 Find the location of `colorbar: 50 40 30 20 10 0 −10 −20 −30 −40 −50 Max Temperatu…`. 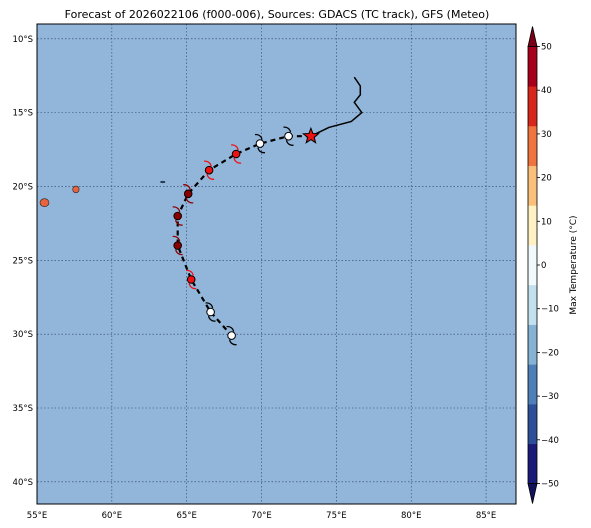

colorbar: 50 40 30 20 10 0 −10 −20 −30 −40 −50 Max Temperatu… is located at coordinates (553, 265).